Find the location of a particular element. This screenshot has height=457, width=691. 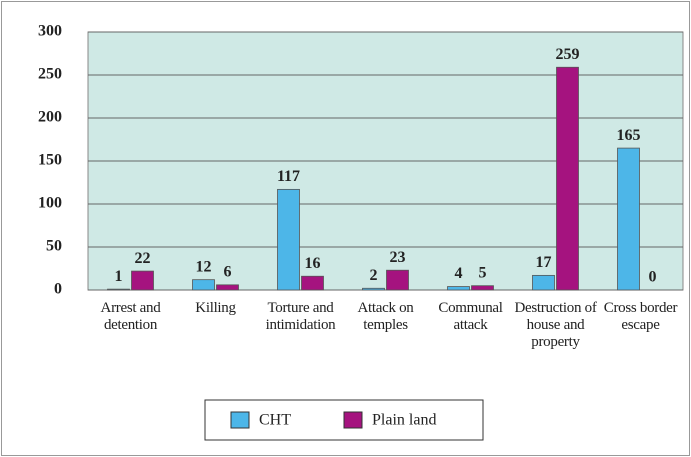

data-label: 165 is located at coordinates (629, 135).